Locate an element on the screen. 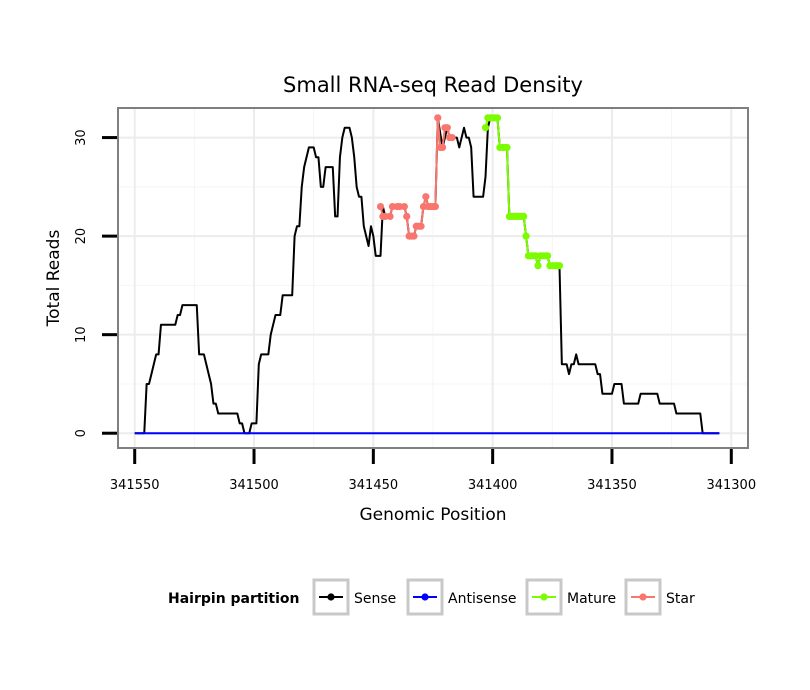  x-tick-label: 341450 is located at coordinates (374, 485).